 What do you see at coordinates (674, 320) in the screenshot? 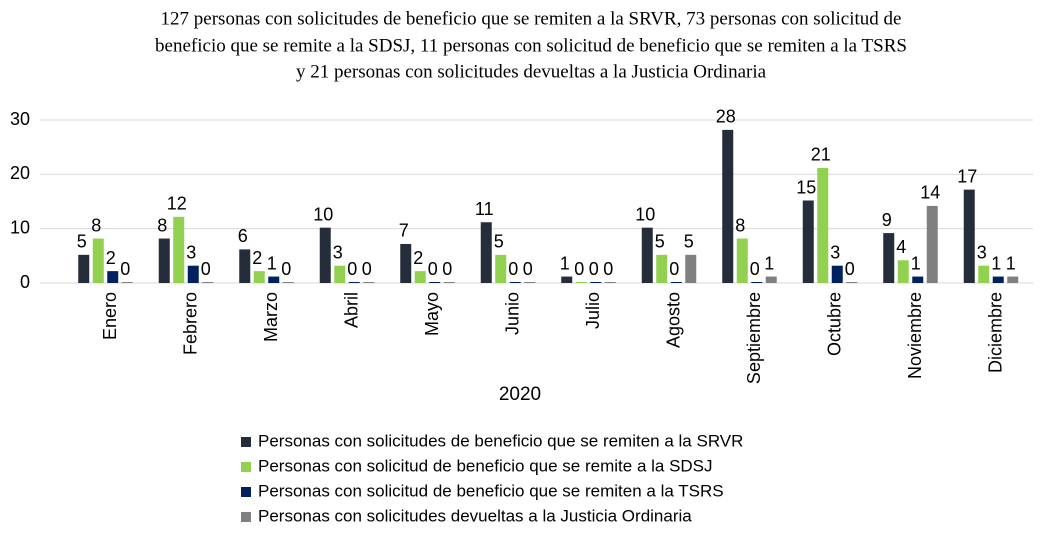
I see `x-tick-label: Agosto` at bounding box center [674, 320].